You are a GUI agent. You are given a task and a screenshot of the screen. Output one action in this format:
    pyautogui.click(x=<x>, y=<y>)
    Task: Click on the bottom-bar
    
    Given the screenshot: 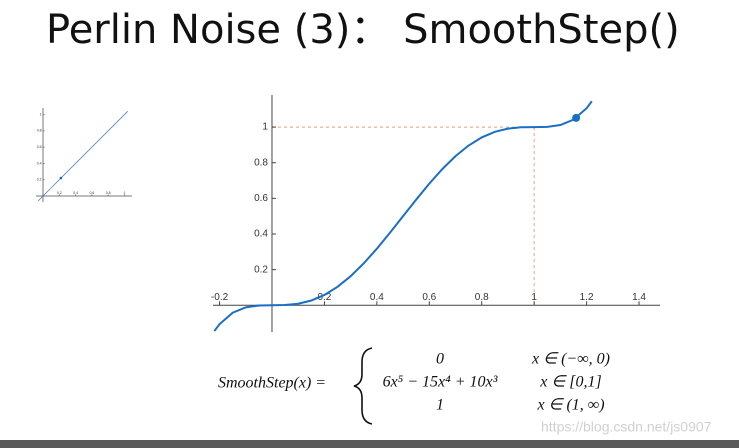 What is the action you would take?
    pyautogui.click(x=369, y=444)
    